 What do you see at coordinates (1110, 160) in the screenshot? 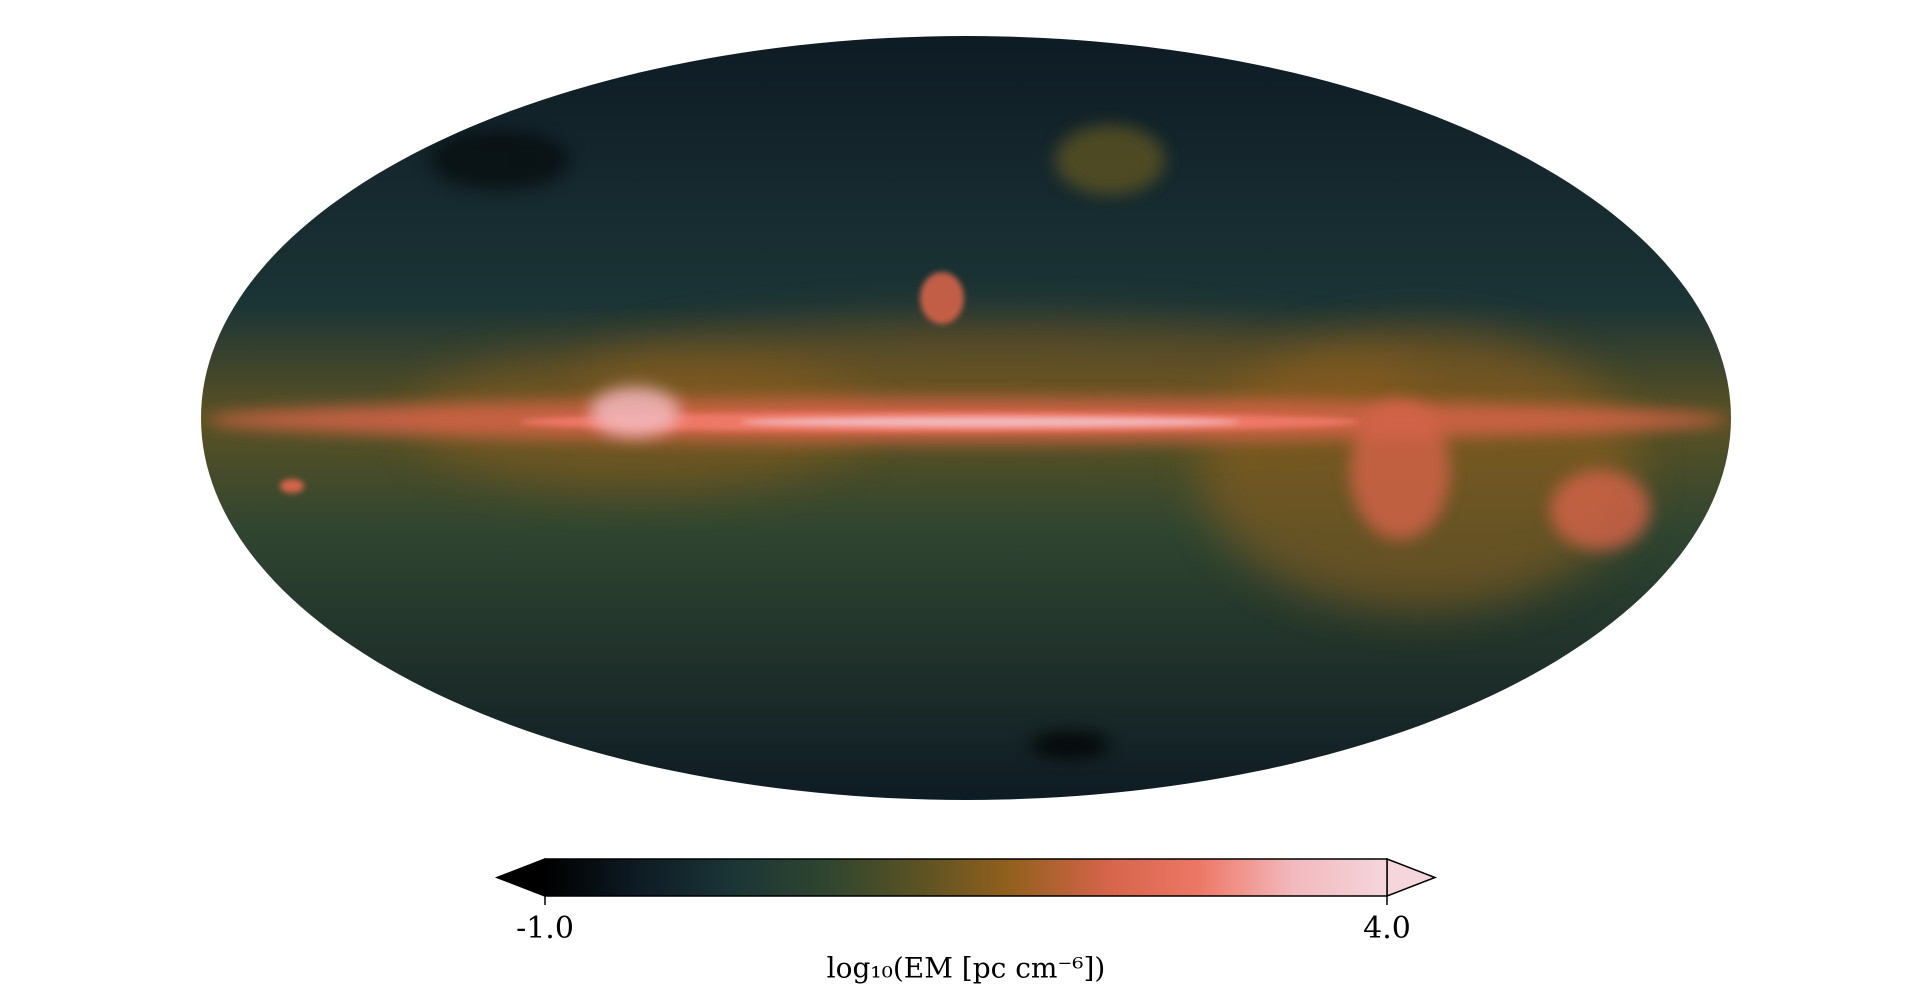
I see `diffuse-emission` at bounding box center [1110, 160].